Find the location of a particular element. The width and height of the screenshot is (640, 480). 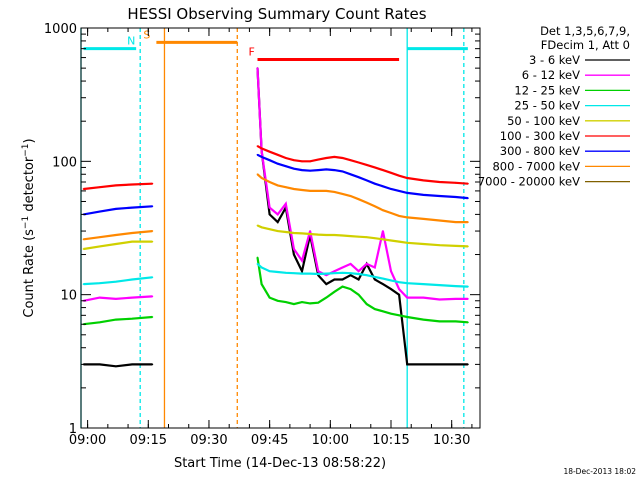

y-tick-label-0: 1 is located at coordinates (73, 429).